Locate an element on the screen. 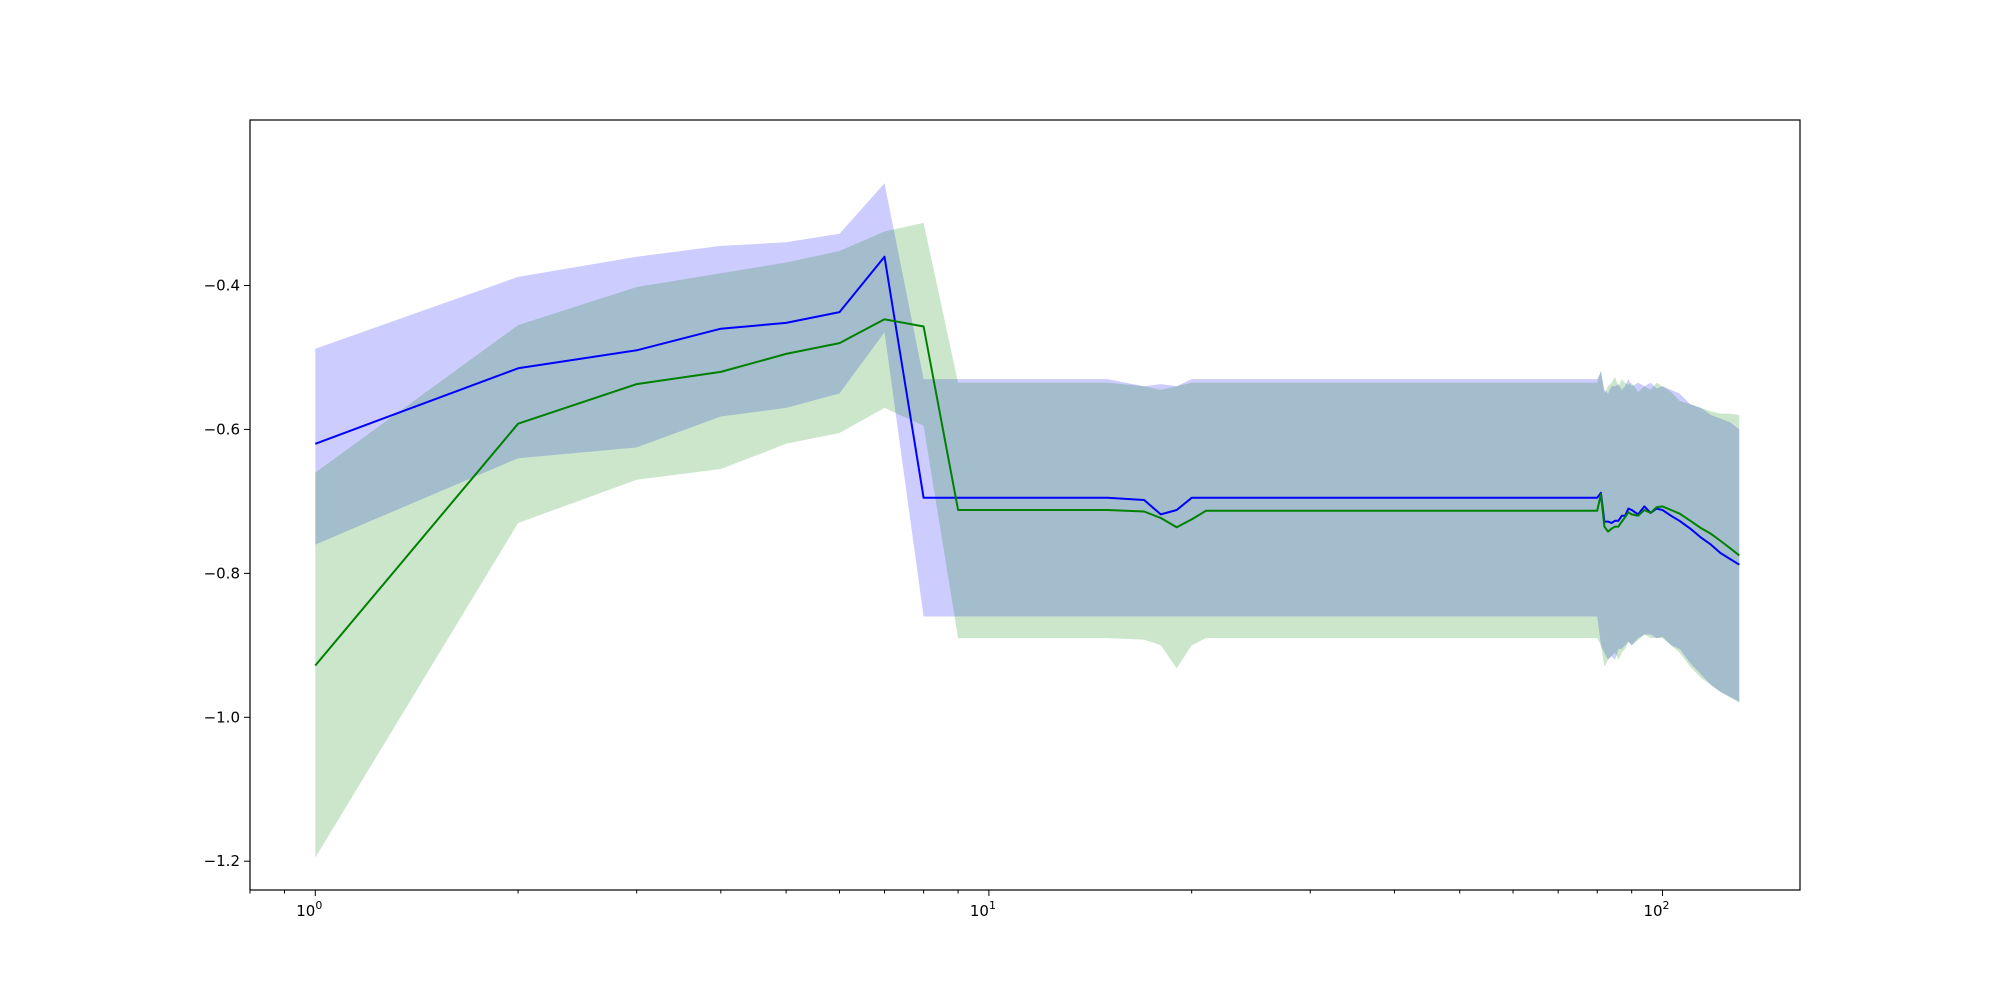  x-tick-label: 10⁰ is located at coordinates (309, 909).